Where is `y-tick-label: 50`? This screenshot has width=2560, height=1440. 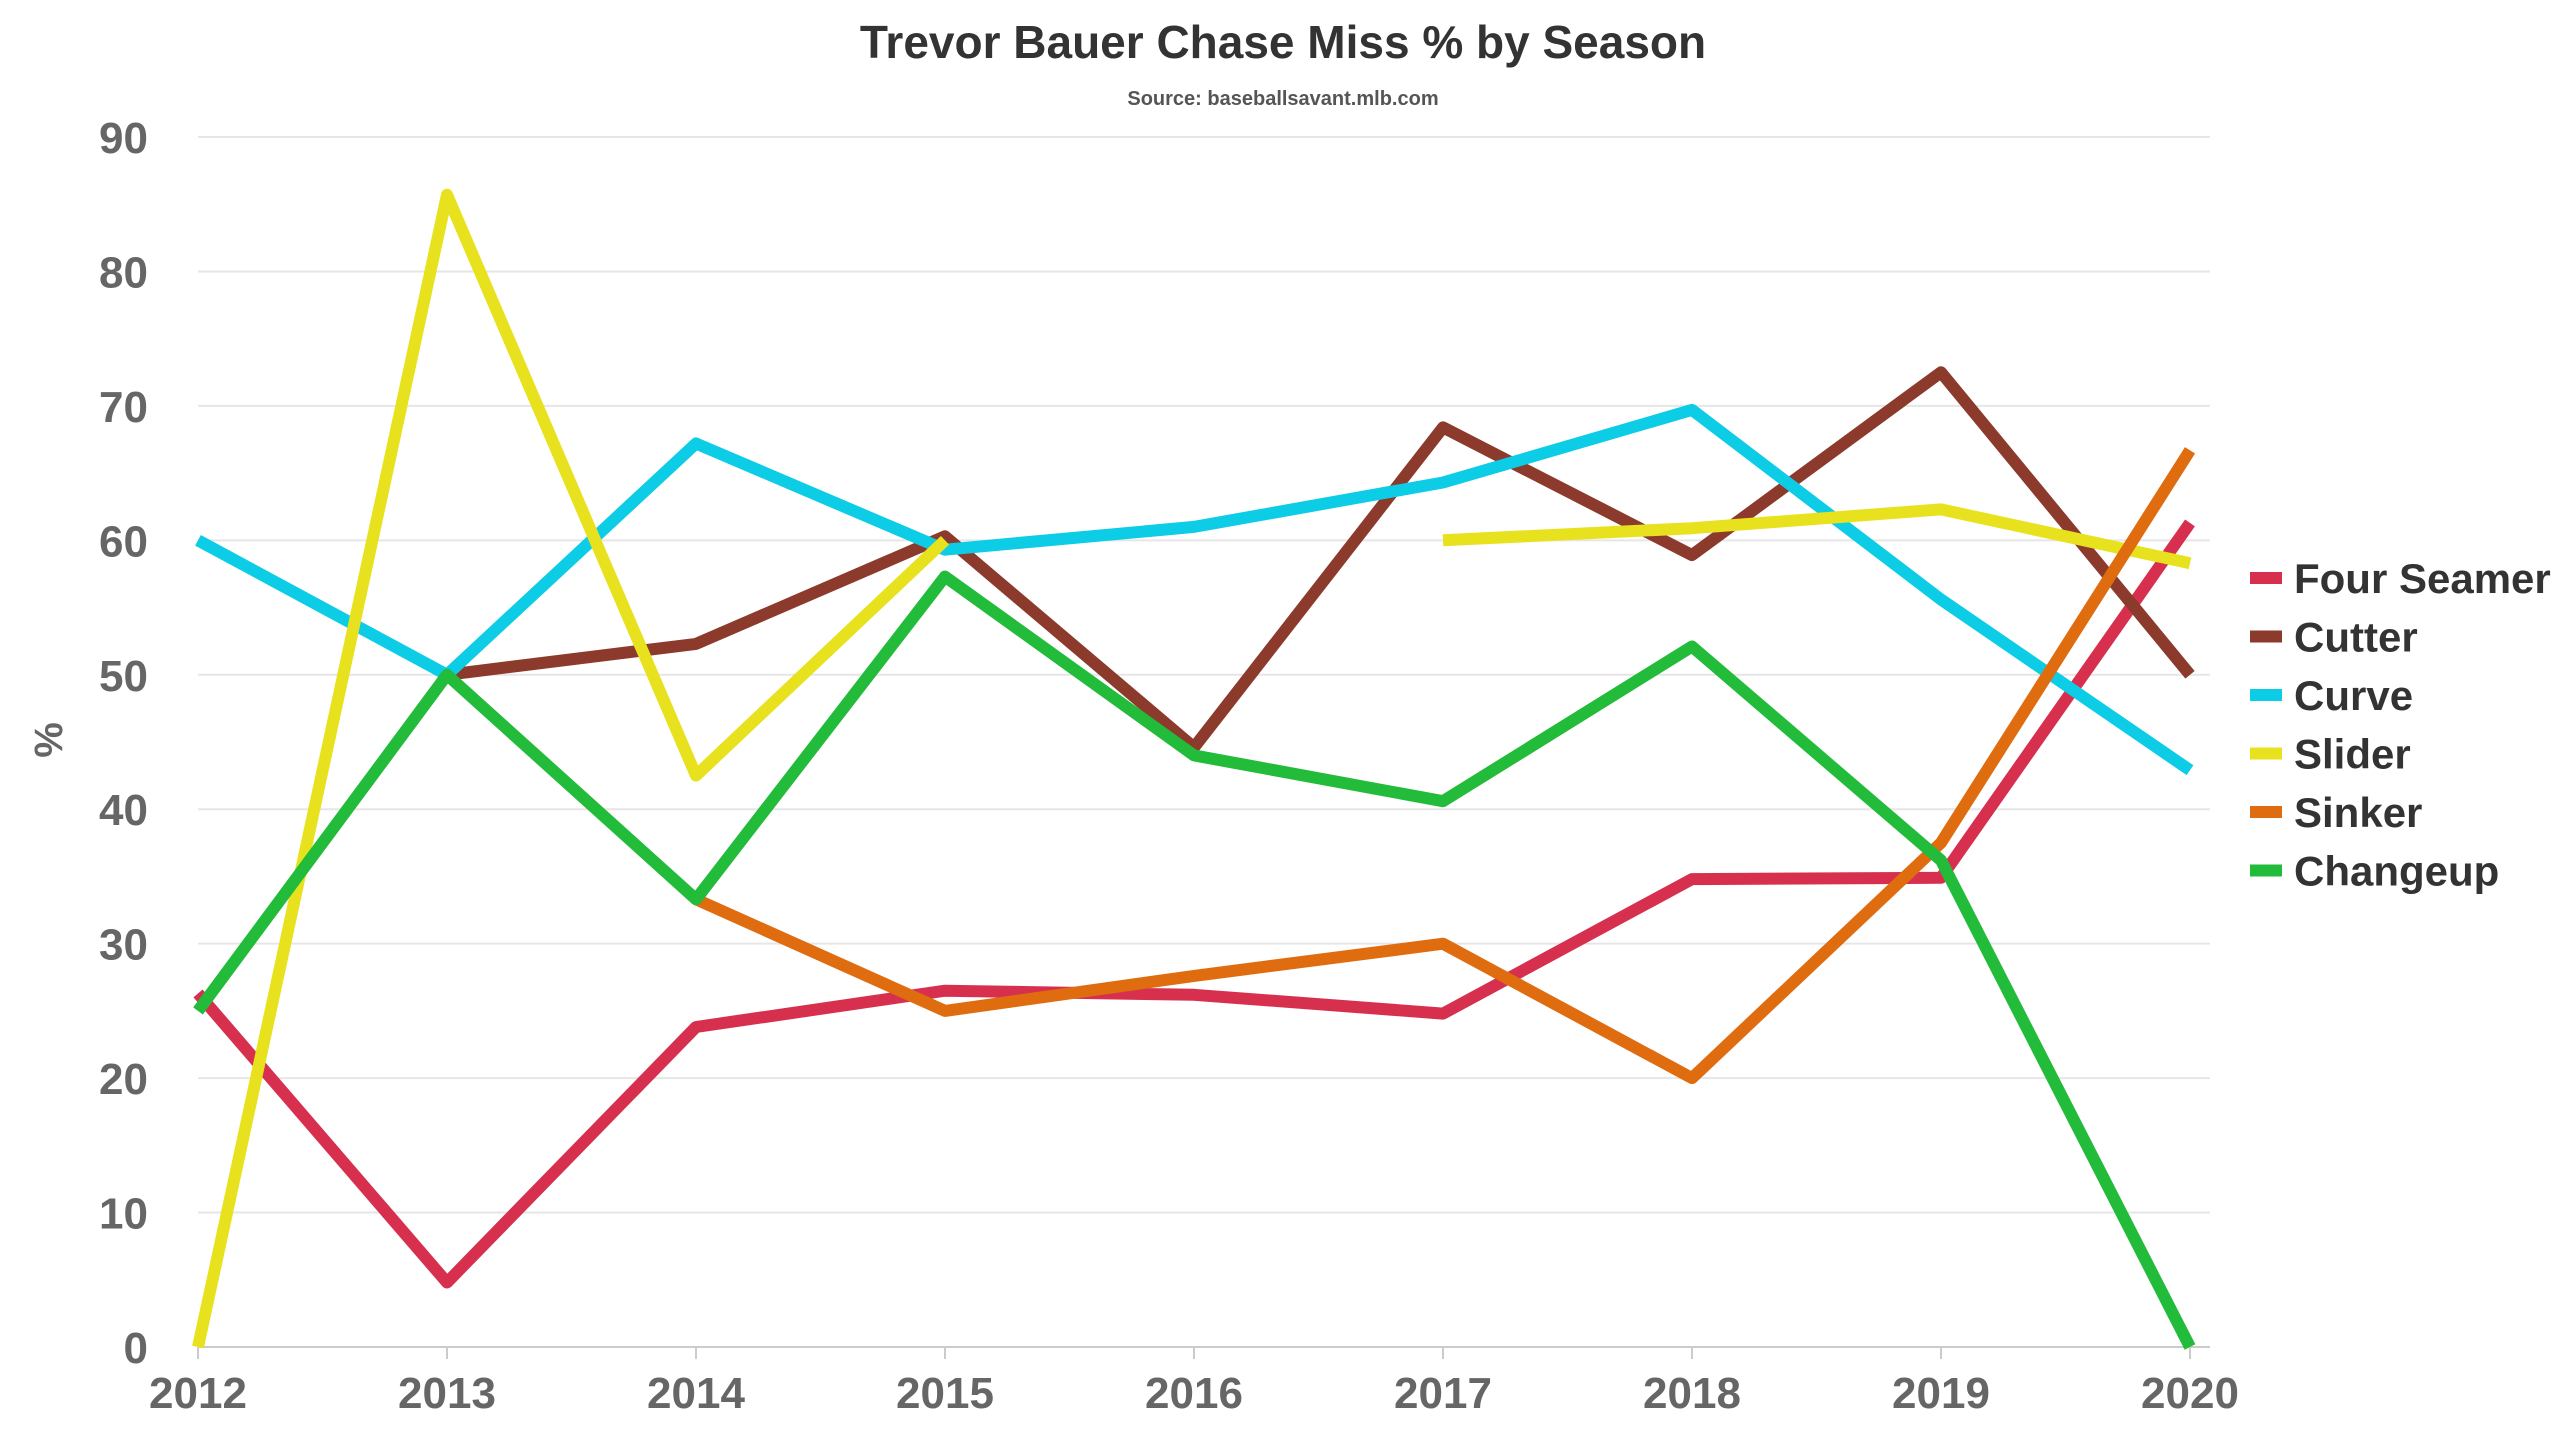
y-tick-label: 50 is located at coordinates (123, 676).